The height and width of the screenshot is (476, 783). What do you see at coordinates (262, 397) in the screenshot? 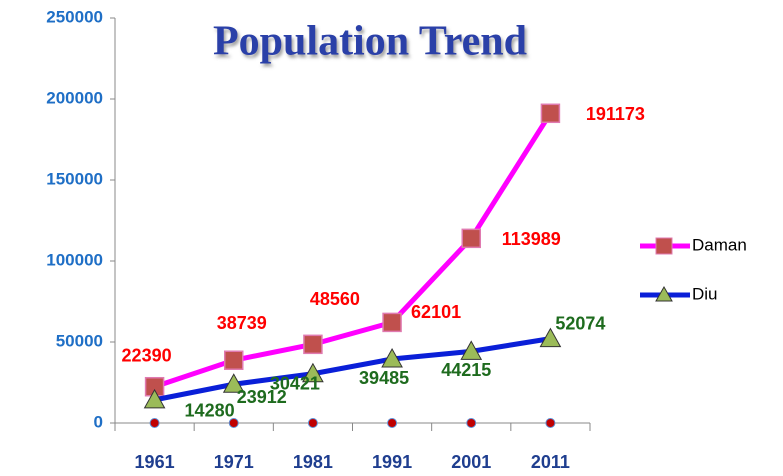
I see `data-label: 23912` at bounding box center [262, 397].